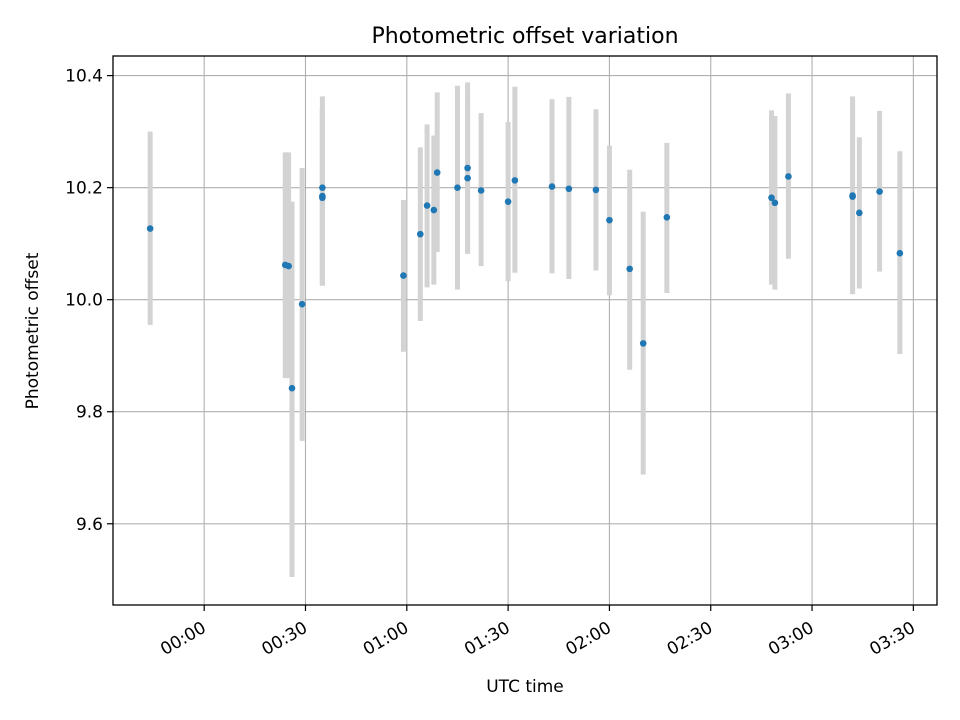  Describe the element at coordinates (84, 77) in the screenshot. I see `y-tick-label: 10.4` at that location.